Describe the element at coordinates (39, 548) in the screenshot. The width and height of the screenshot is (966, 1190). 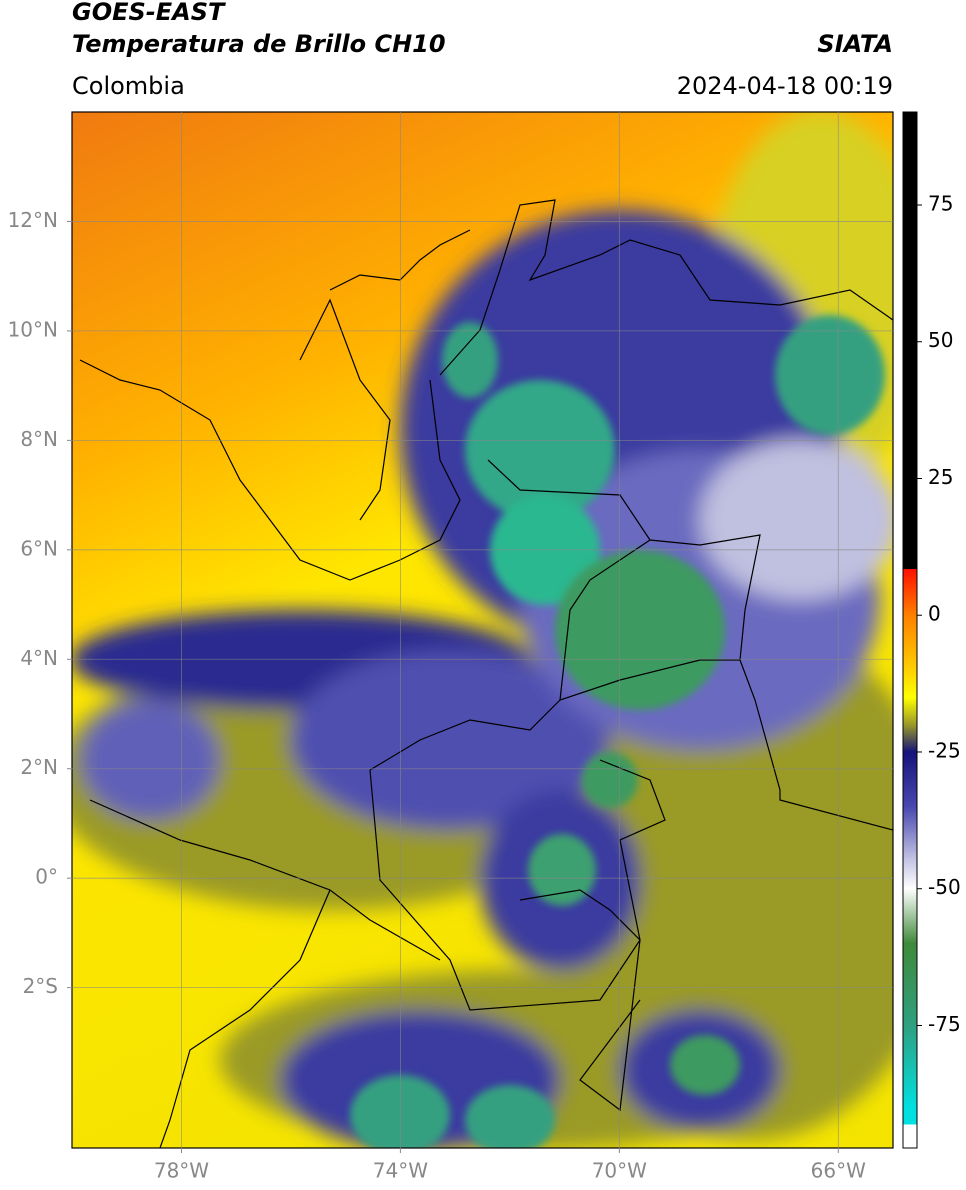
I see `y-tick-label: 6°N` at that location.